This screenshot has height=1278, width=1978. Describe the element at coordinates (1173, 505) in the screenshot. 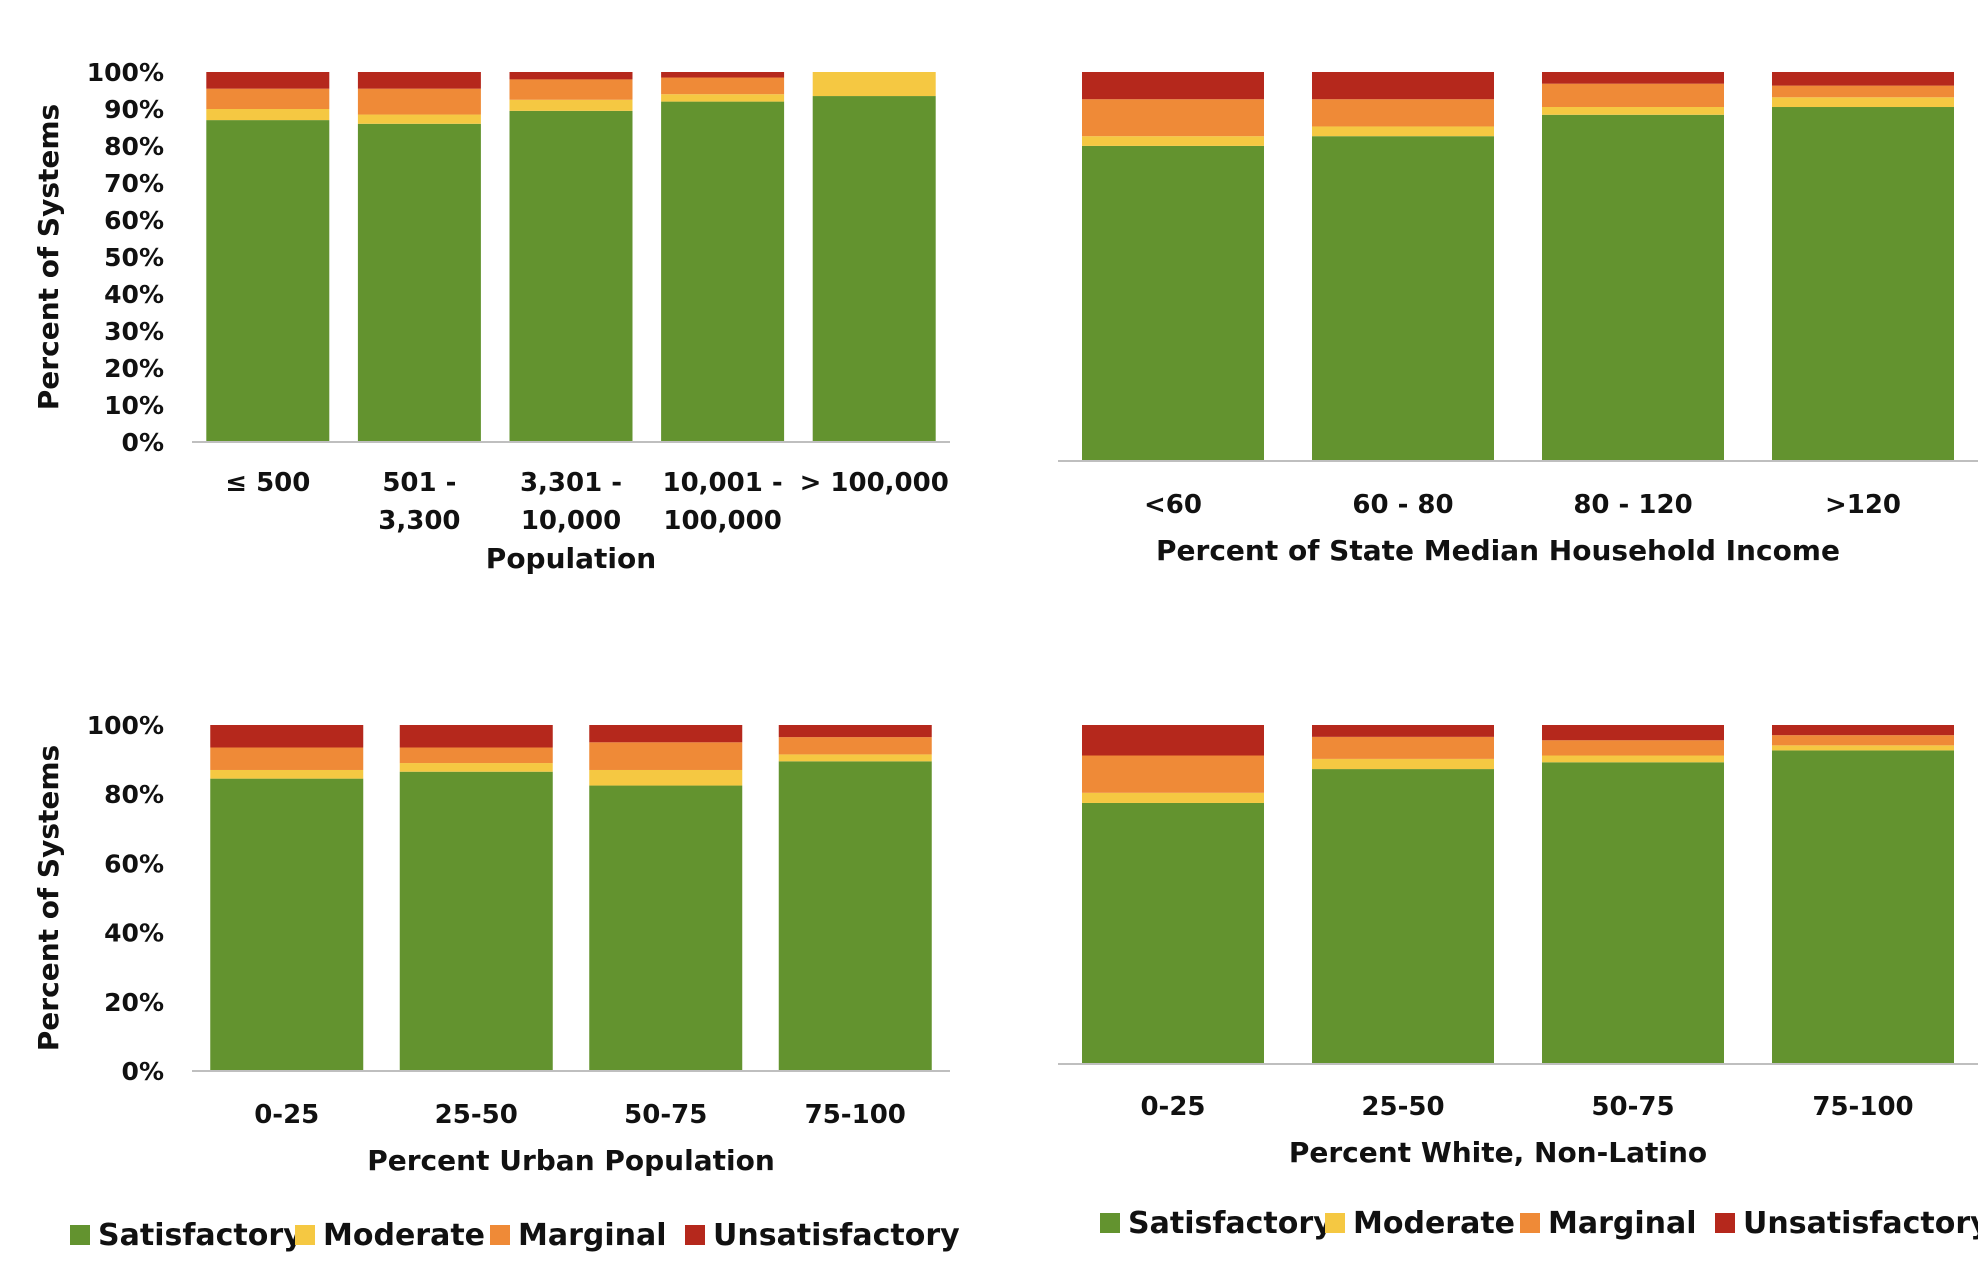

I see `x-tick-label: <60` at that location.